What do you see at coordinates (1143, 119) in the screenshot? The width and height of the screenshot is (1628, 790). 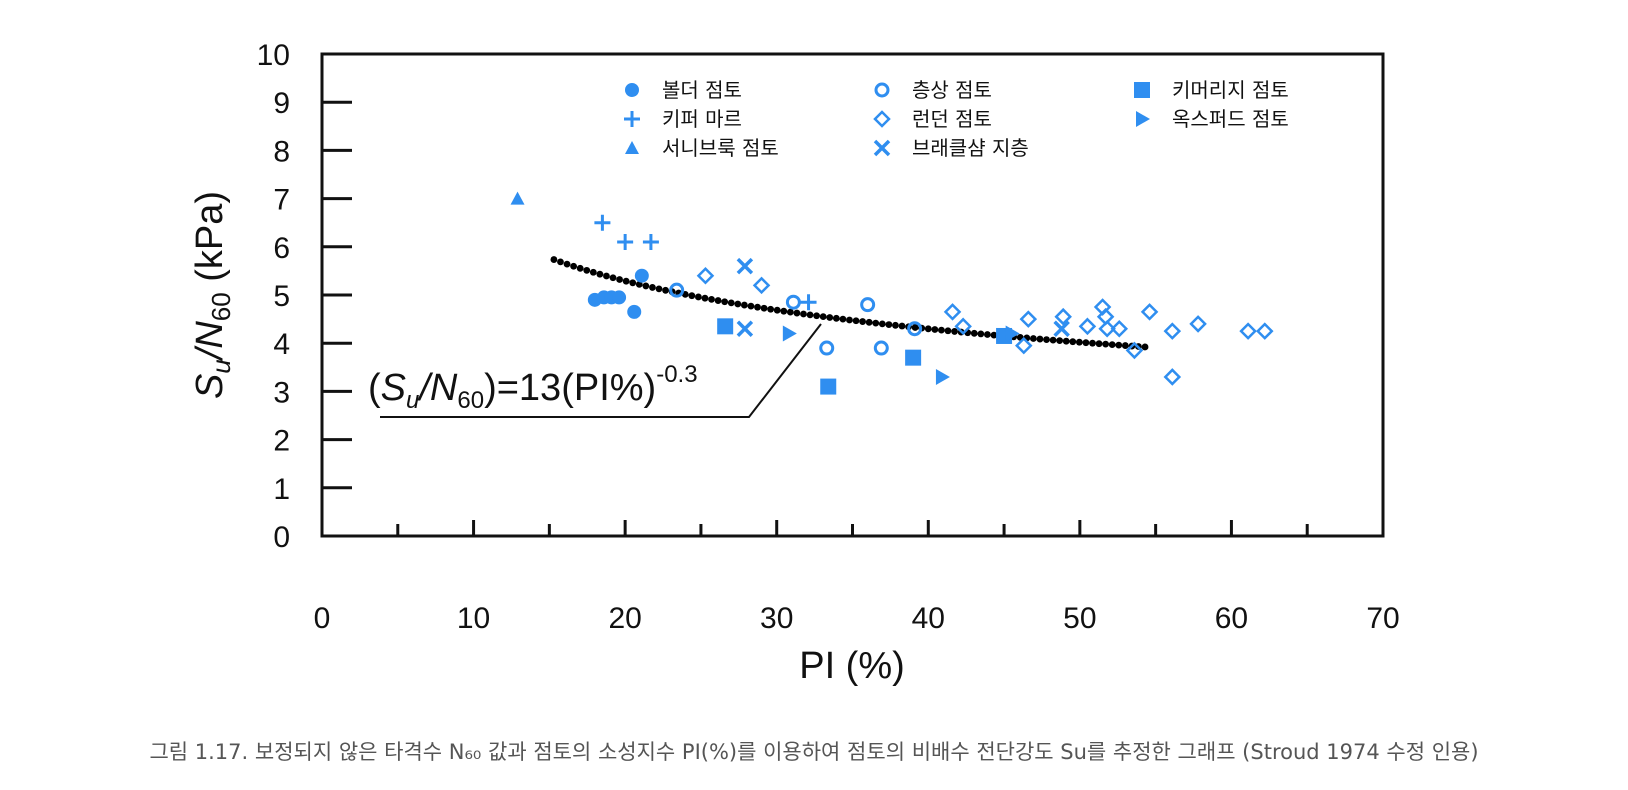 I see `legend-marker-triangle-right` at bounding box center [1143, 119].